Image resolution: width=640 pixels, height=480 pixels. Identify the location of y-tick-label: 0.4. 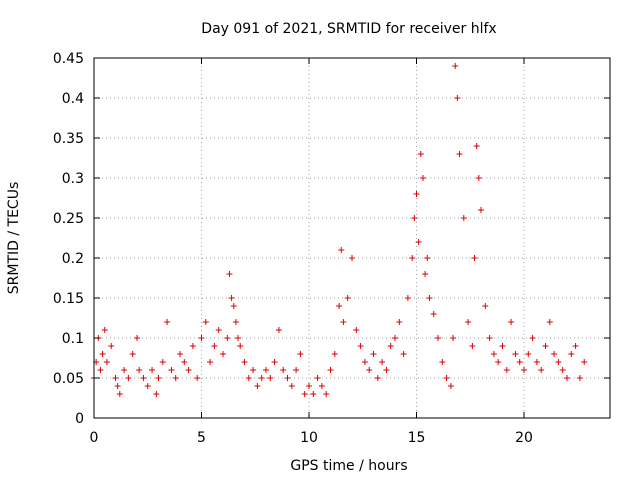
(73, 99).